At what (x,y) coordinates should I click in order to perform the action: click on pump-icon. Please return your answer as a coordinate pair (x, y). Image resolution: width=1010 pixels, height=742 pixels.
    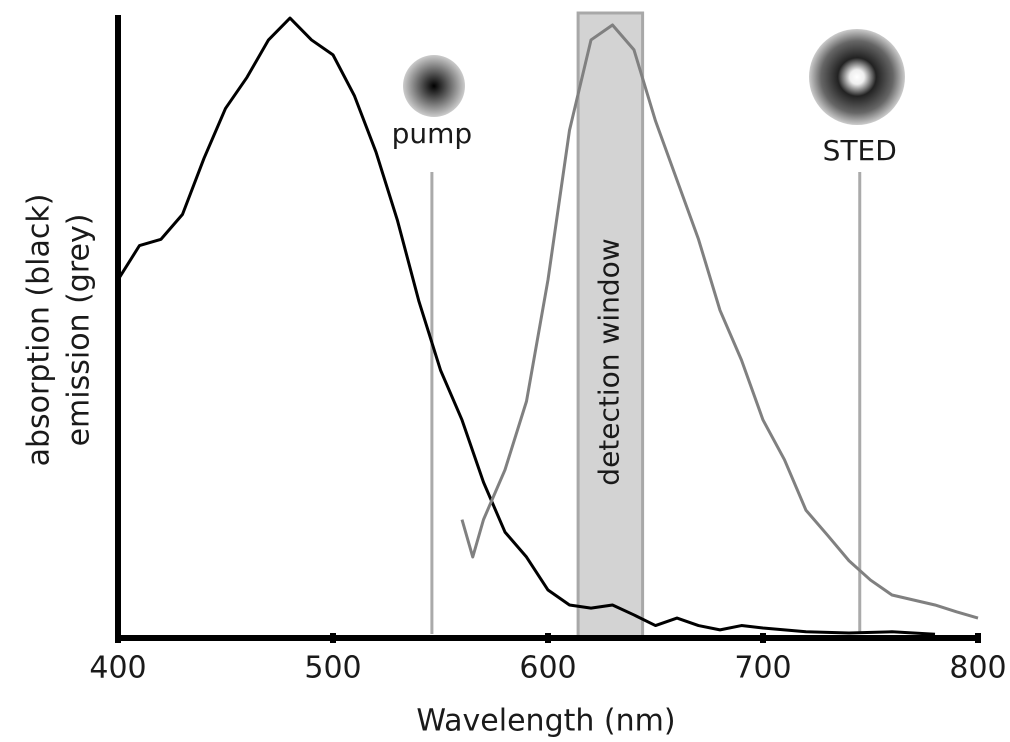
    Looking at the image, I should click on (434, 86).